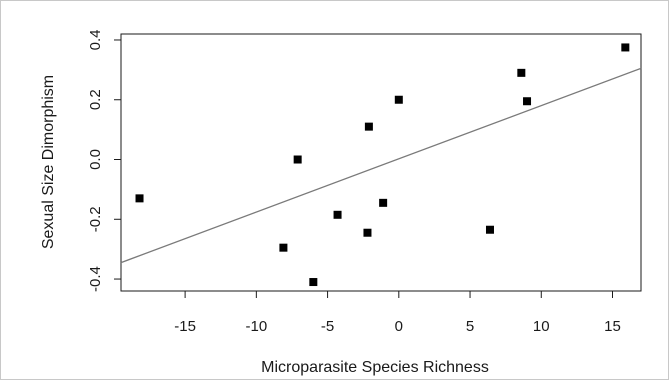 The height and width of the screenshot is (380, 669). Describe the element at coordinates (95, 279) in the screenshot. I see `y-tick-label: -0.4` at that location.